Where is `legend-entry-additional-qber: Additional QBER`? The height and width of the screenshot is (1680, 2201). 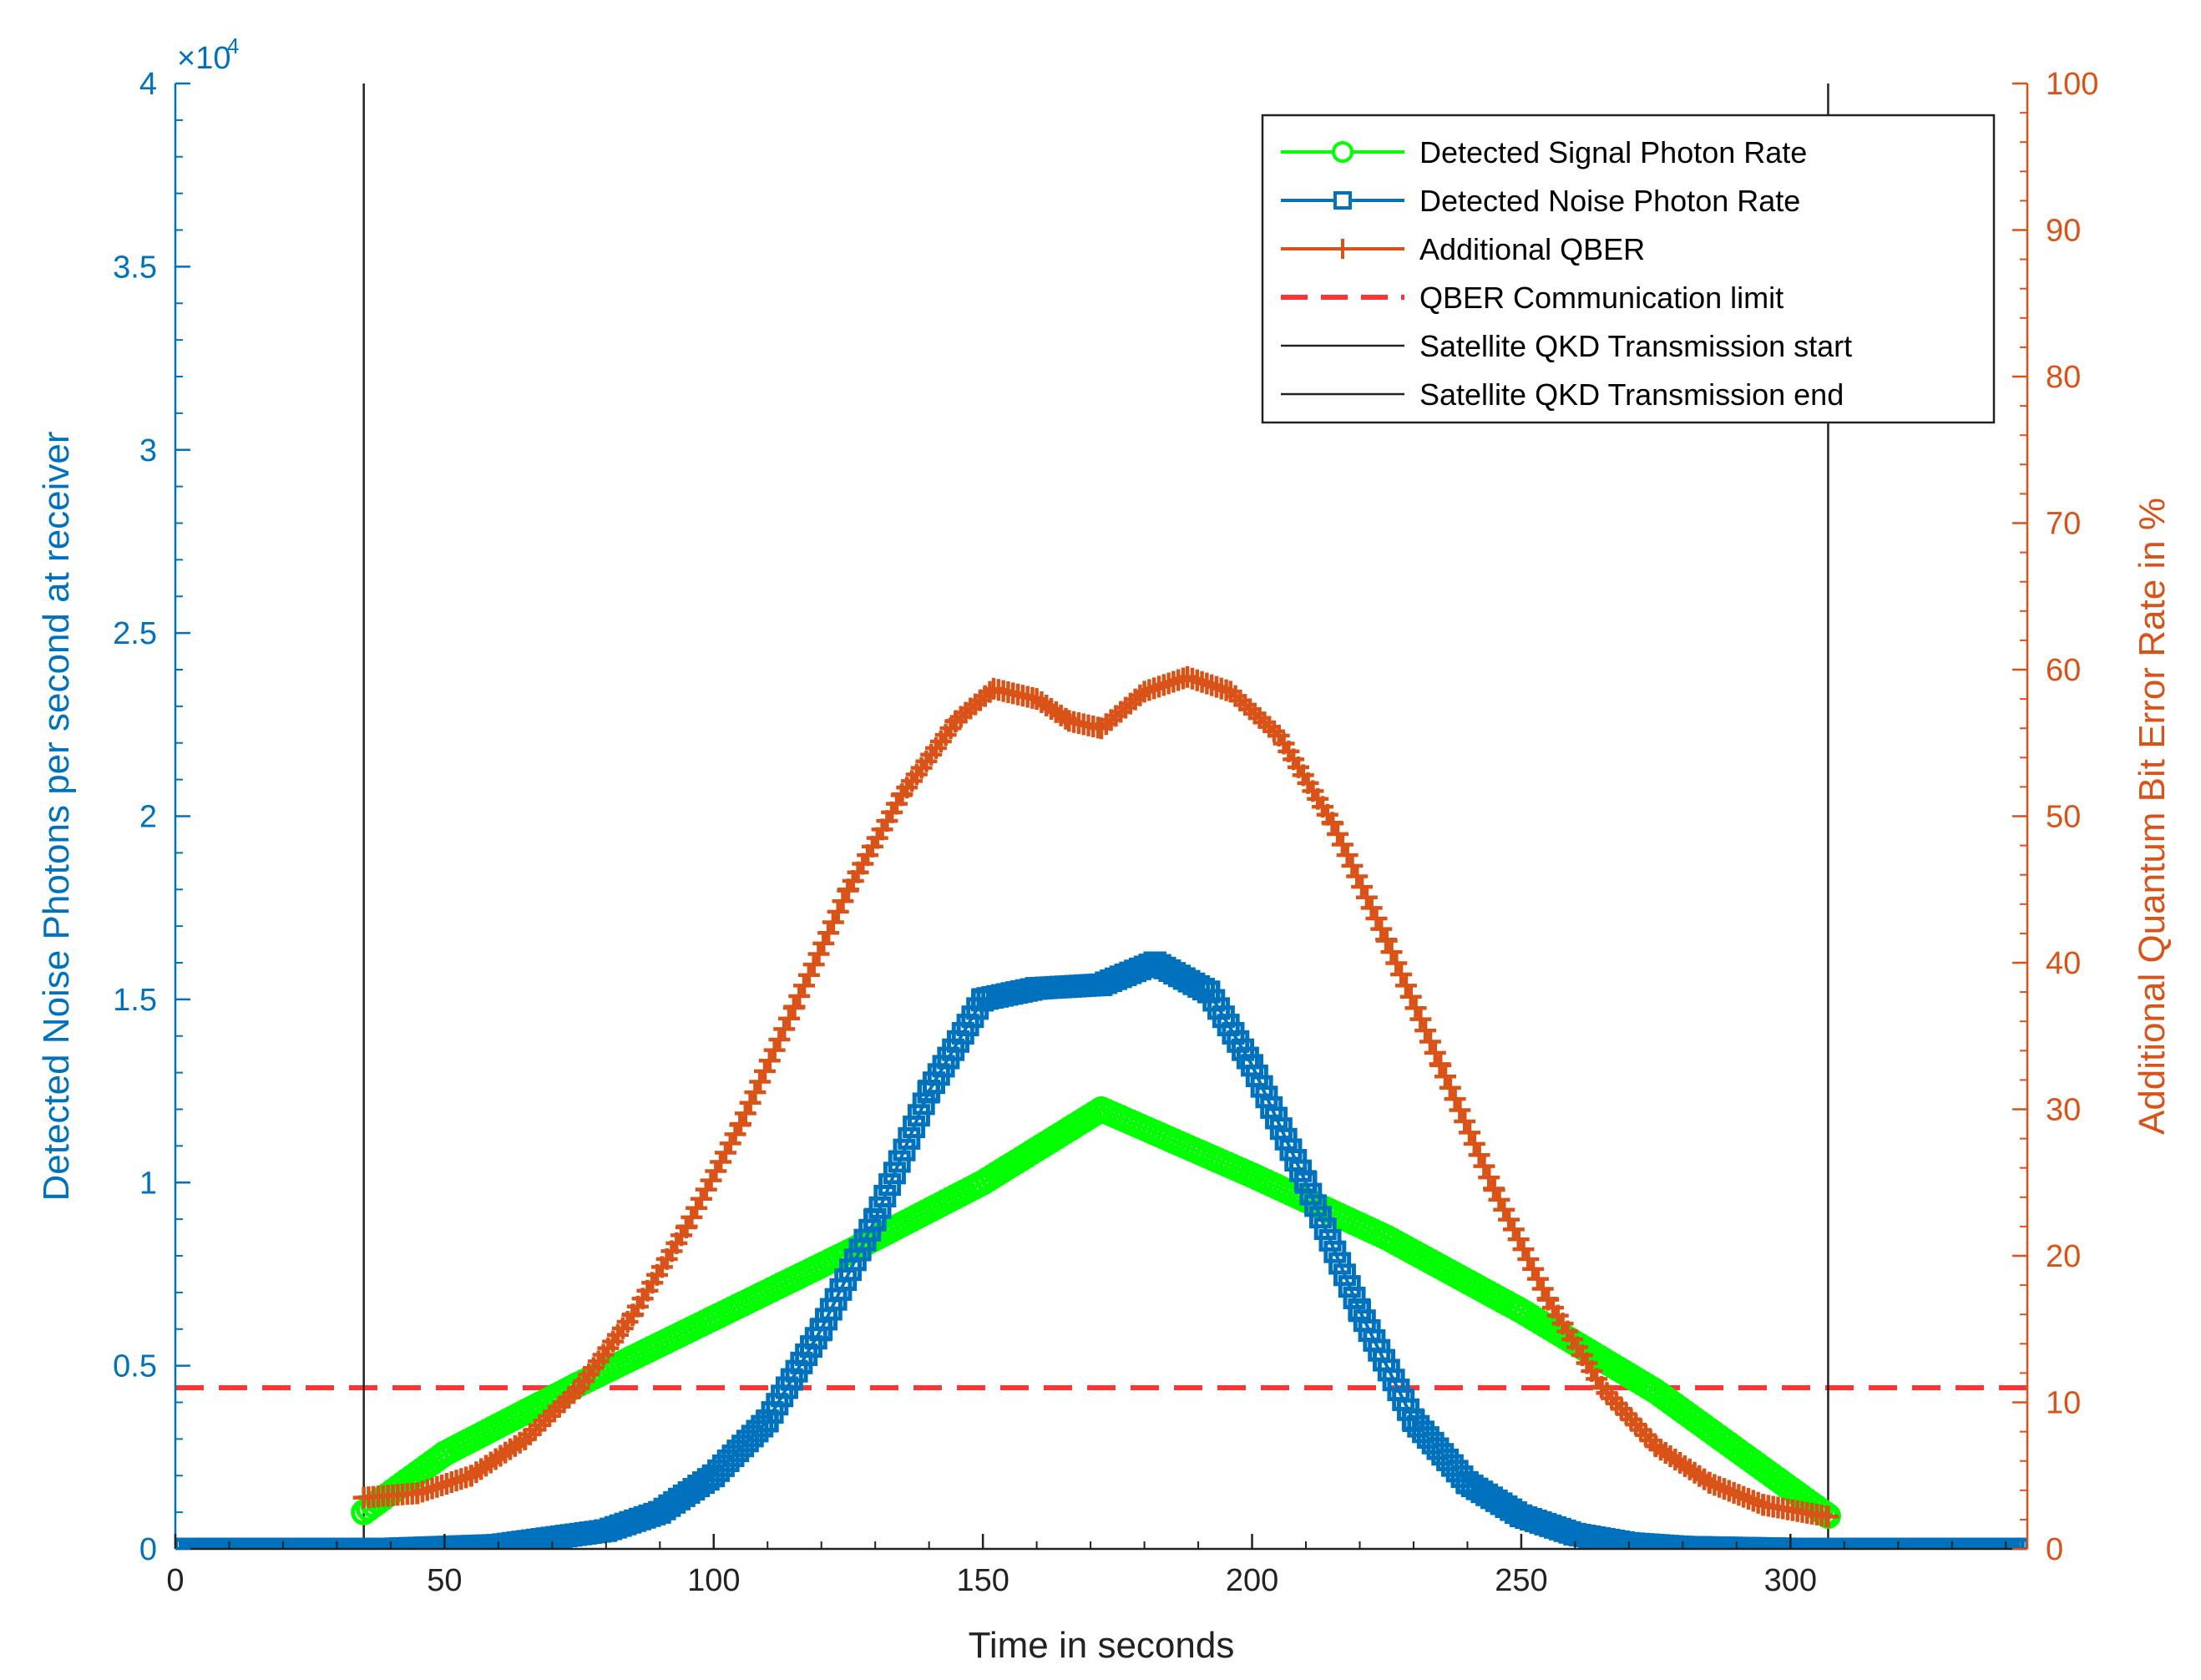 legend-entry-additional-qber: Additional QBER is located at coordinates (1463, 249).